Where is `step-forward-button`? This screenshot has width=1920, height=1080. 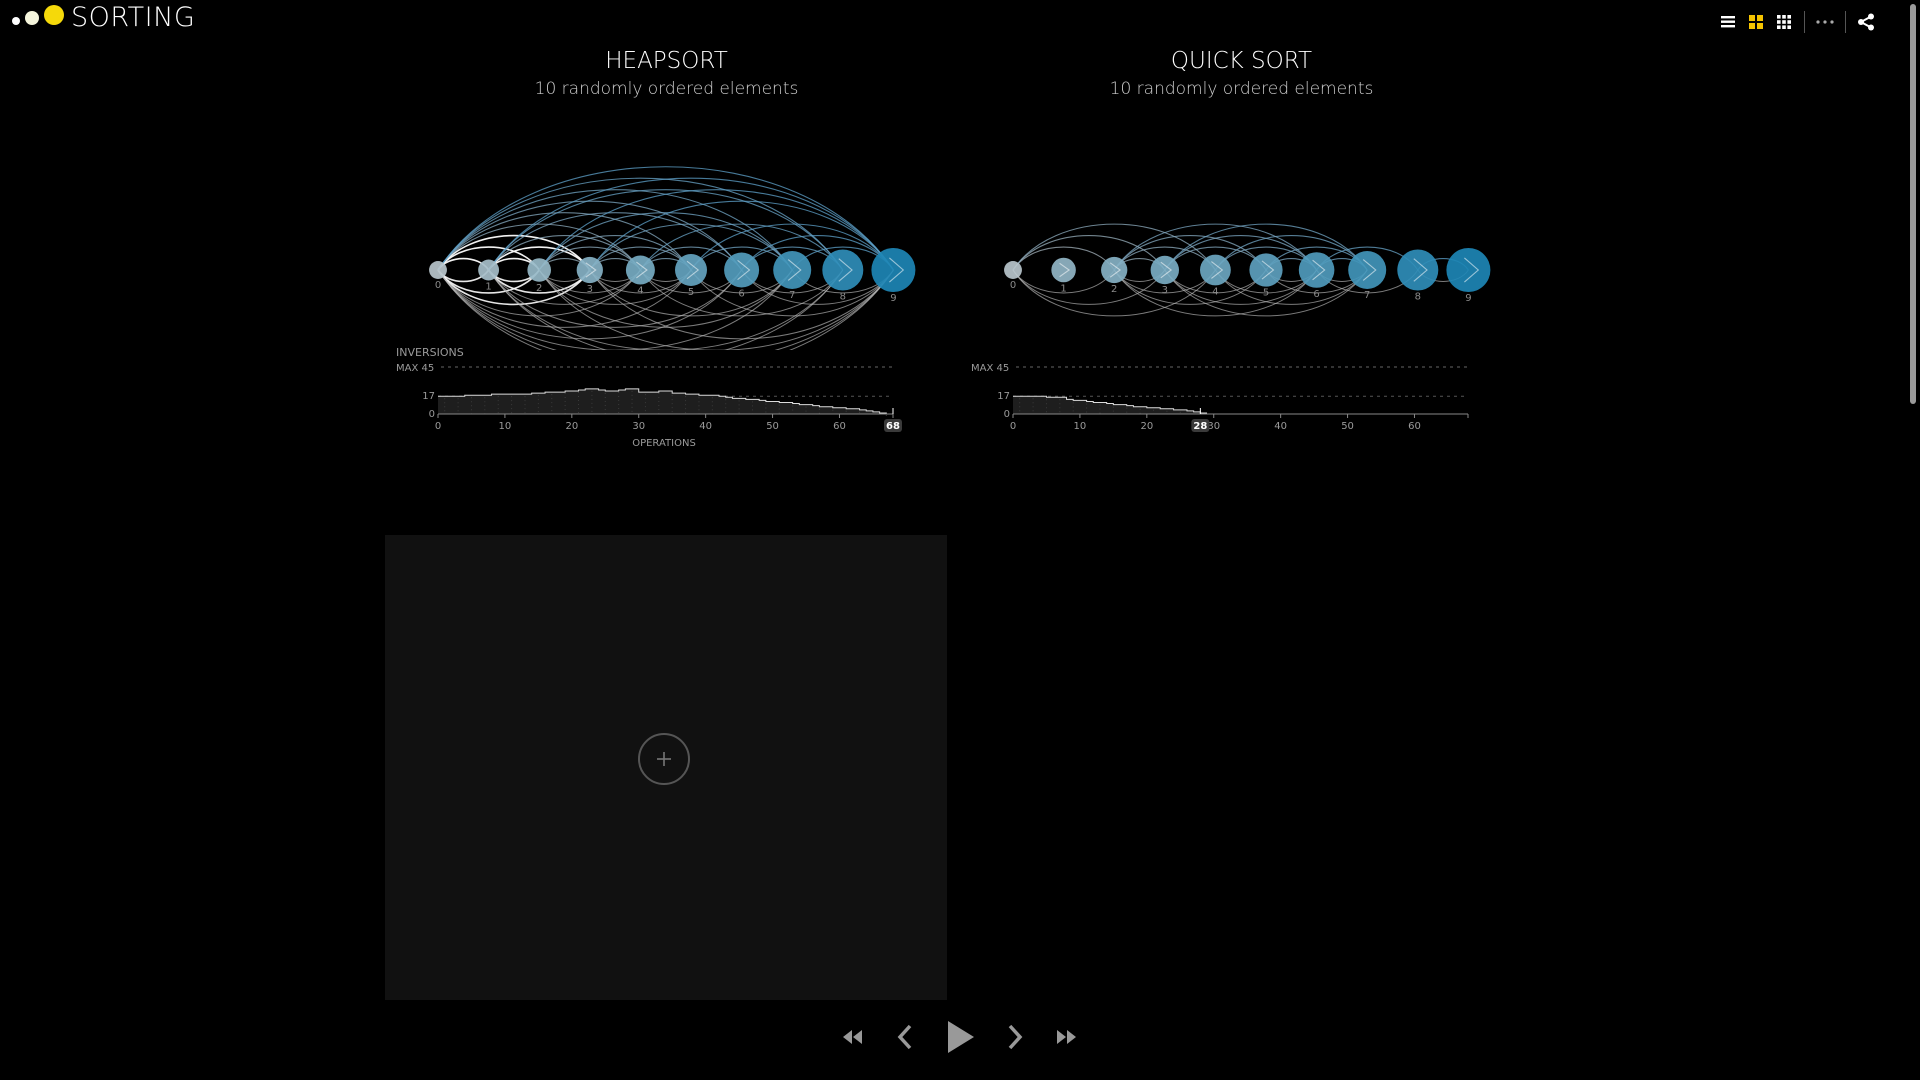 step-forward-button is located at coordinates (1015, 1037).